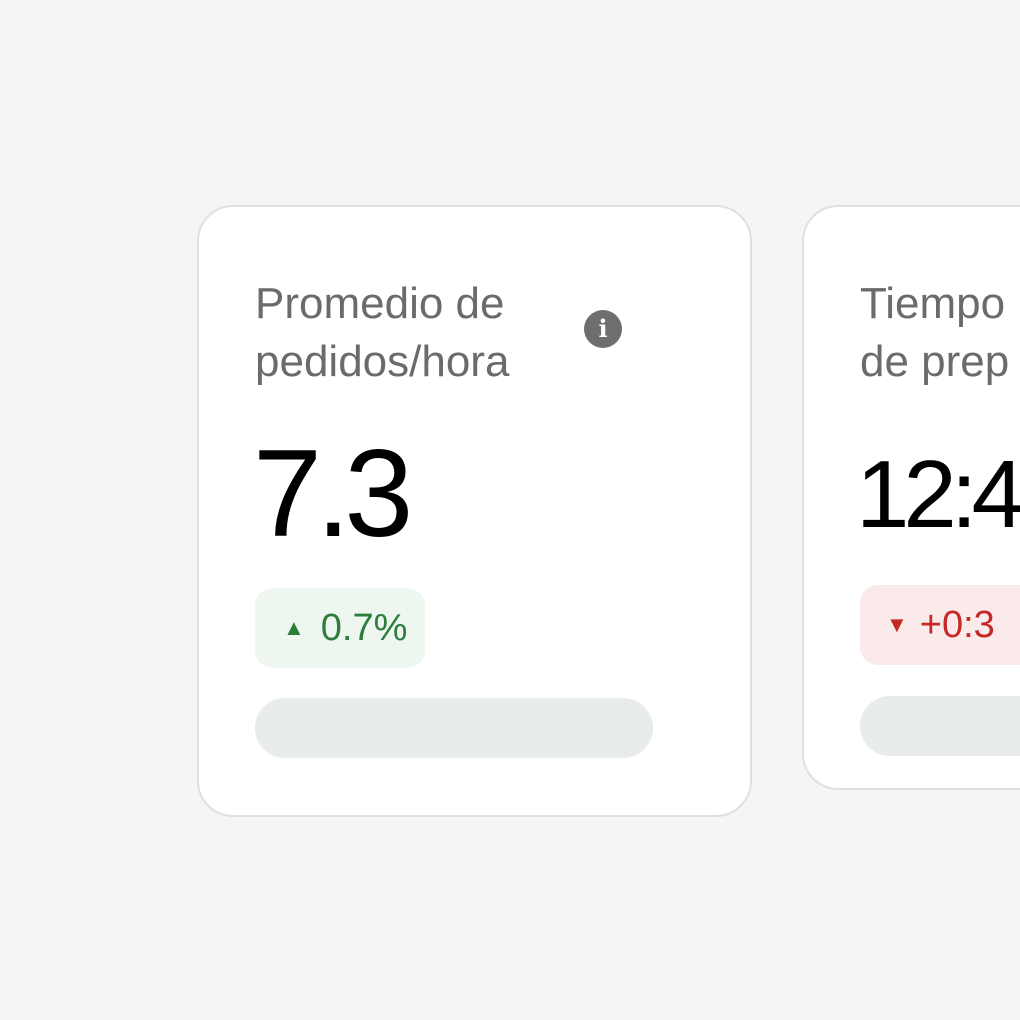 This screenshot has height=1020, width=1020. I want to click on metric-value: 7.3, so click(333, 494).